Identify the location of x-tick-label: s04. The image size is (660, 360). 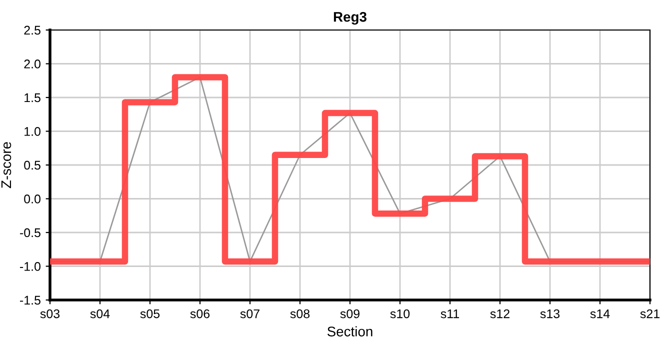
(100, 313).